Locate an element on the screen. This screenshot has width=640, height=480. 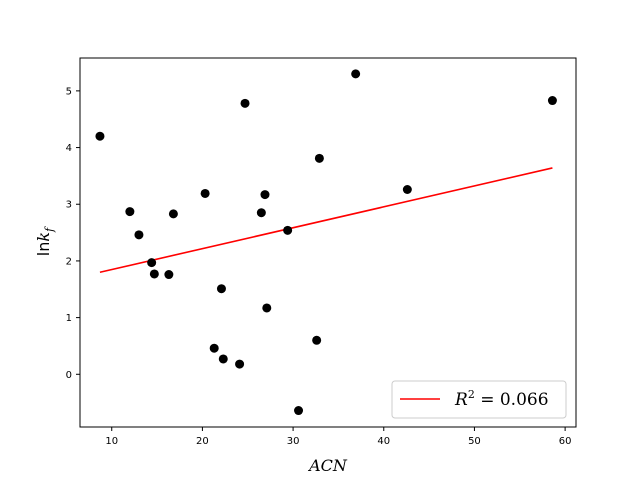
y-tick-label: 0 is located at coordinates (69, 375).